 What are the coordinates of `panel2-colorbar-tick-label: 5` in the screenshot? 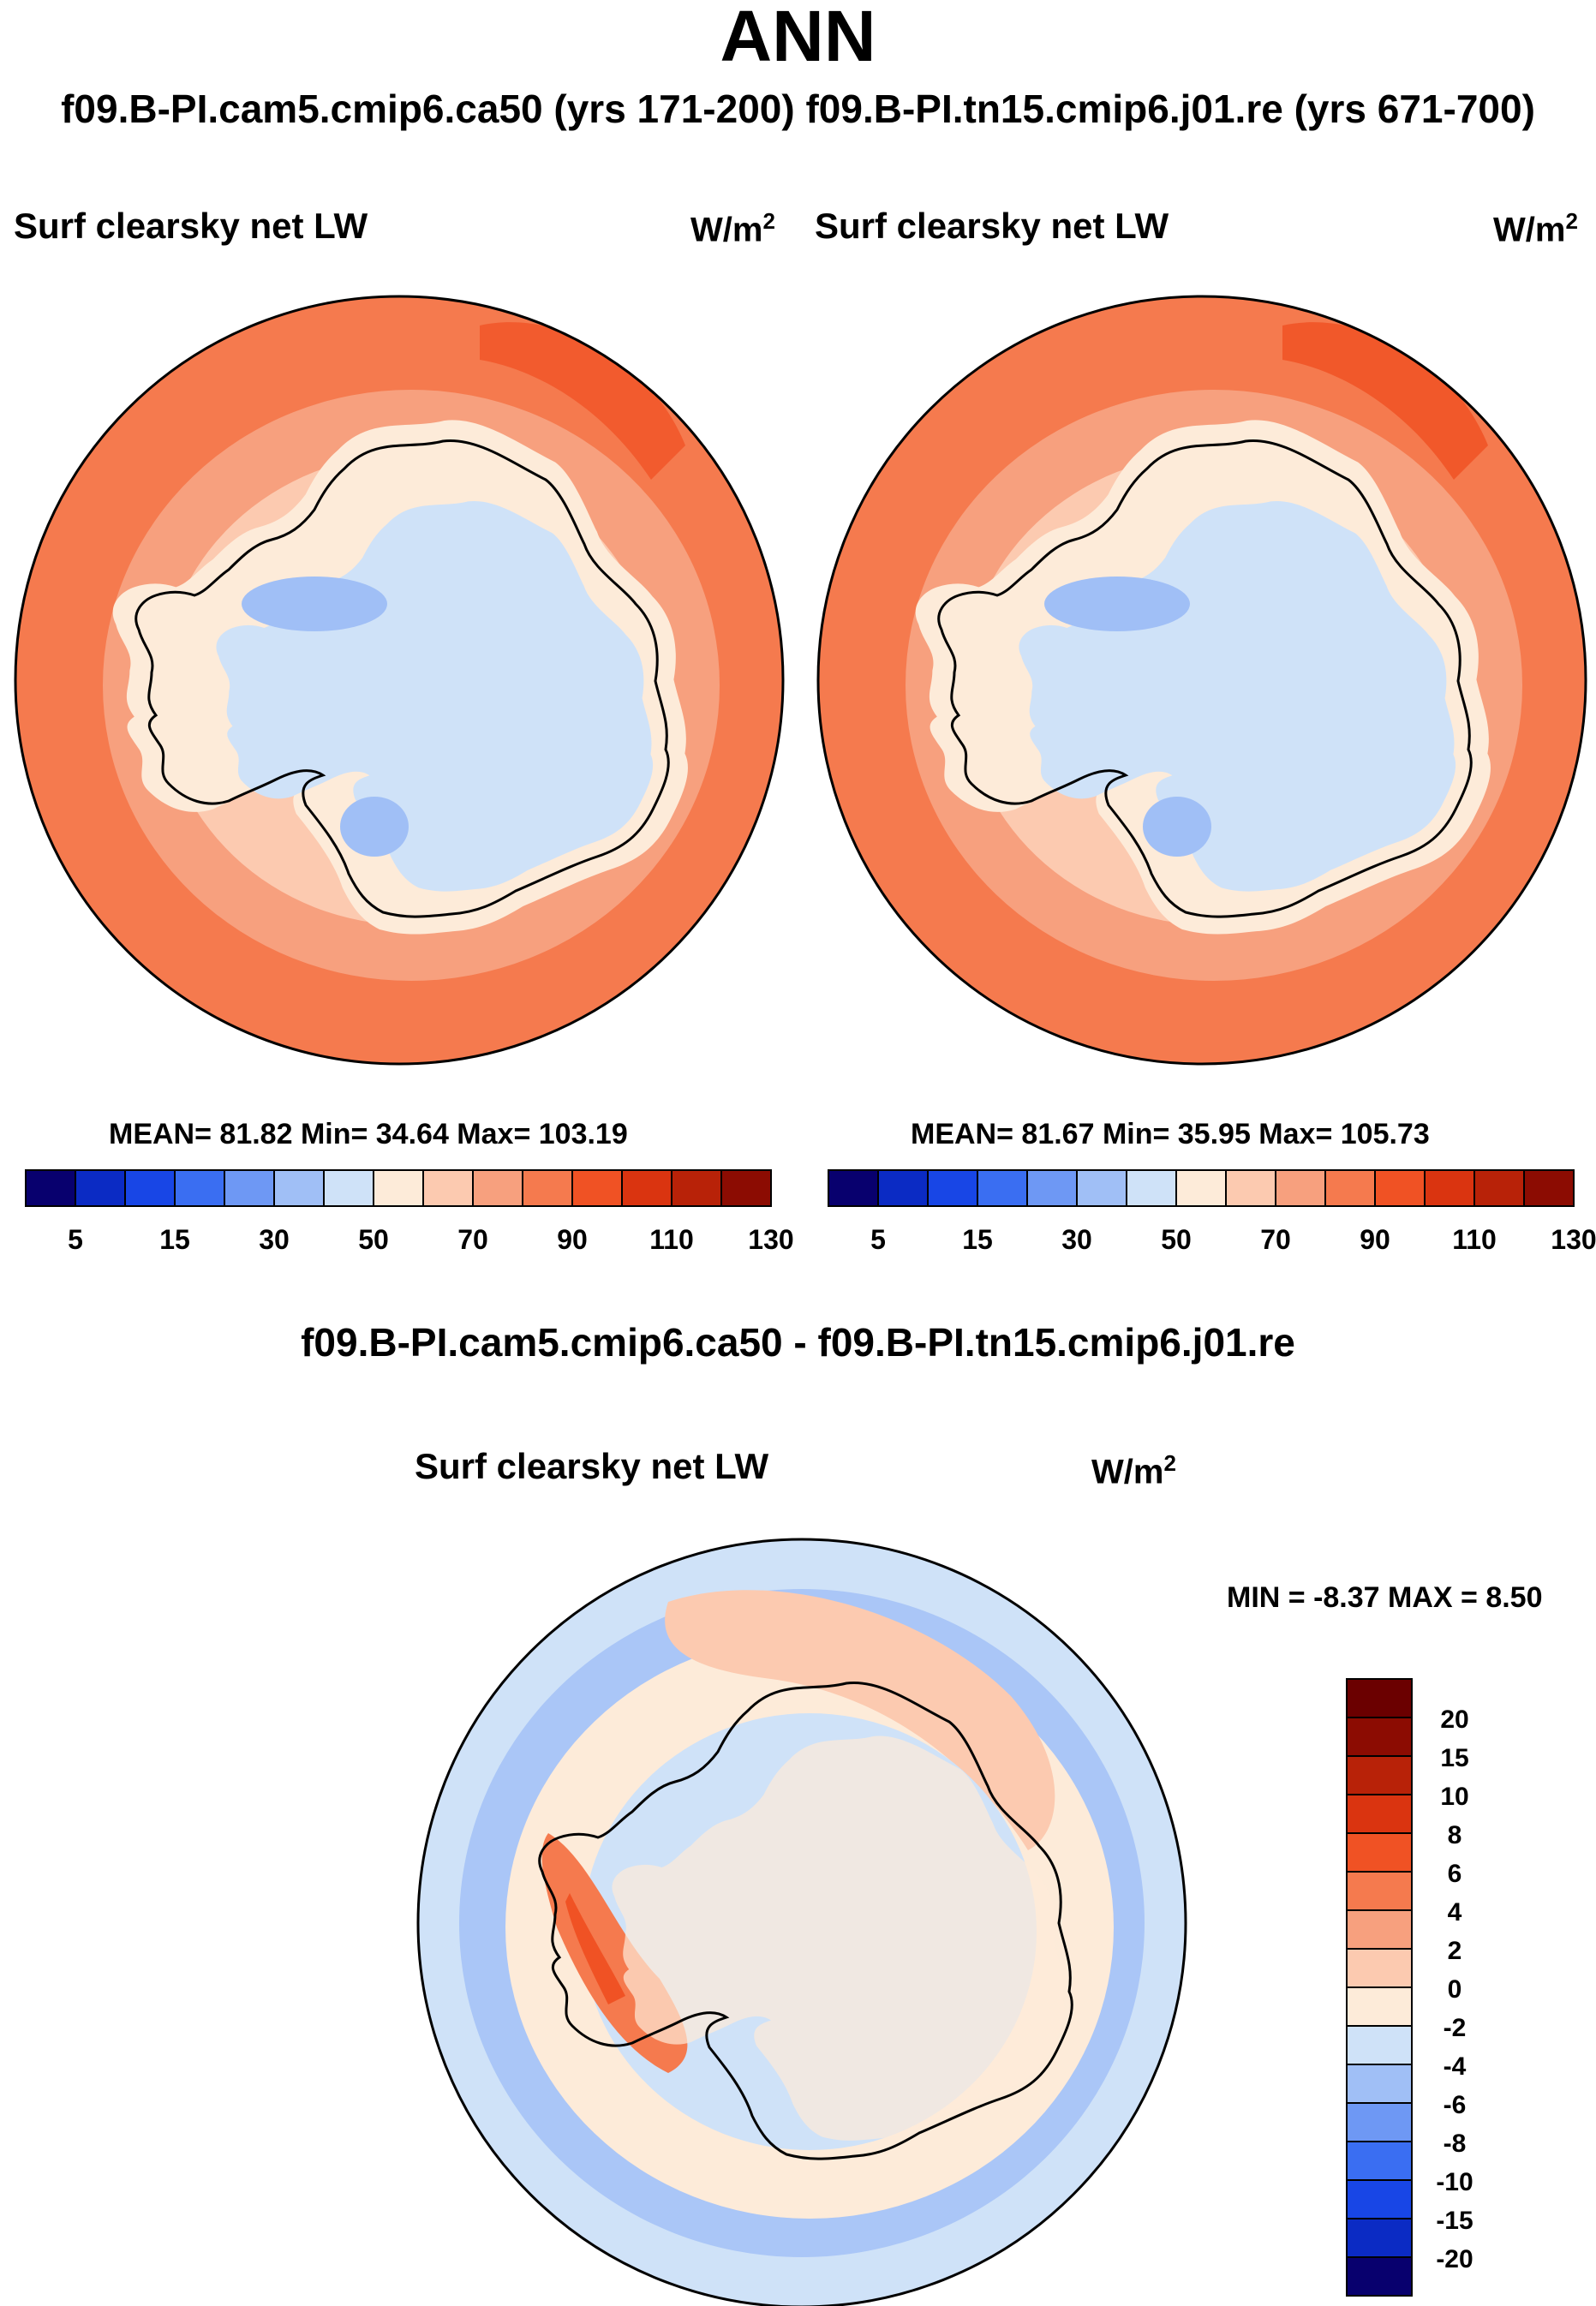 It's located at (878, 1239).